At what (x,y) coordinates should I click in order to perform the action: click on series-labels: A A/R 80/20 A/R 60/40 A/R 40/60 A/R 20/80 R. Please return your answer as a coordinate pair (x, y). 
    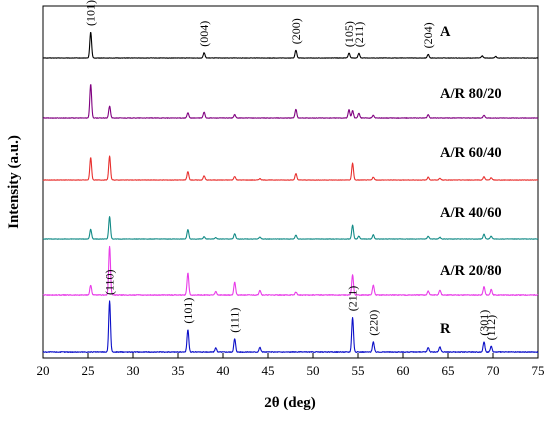
    Looking at the image, I should click on (471, 180).